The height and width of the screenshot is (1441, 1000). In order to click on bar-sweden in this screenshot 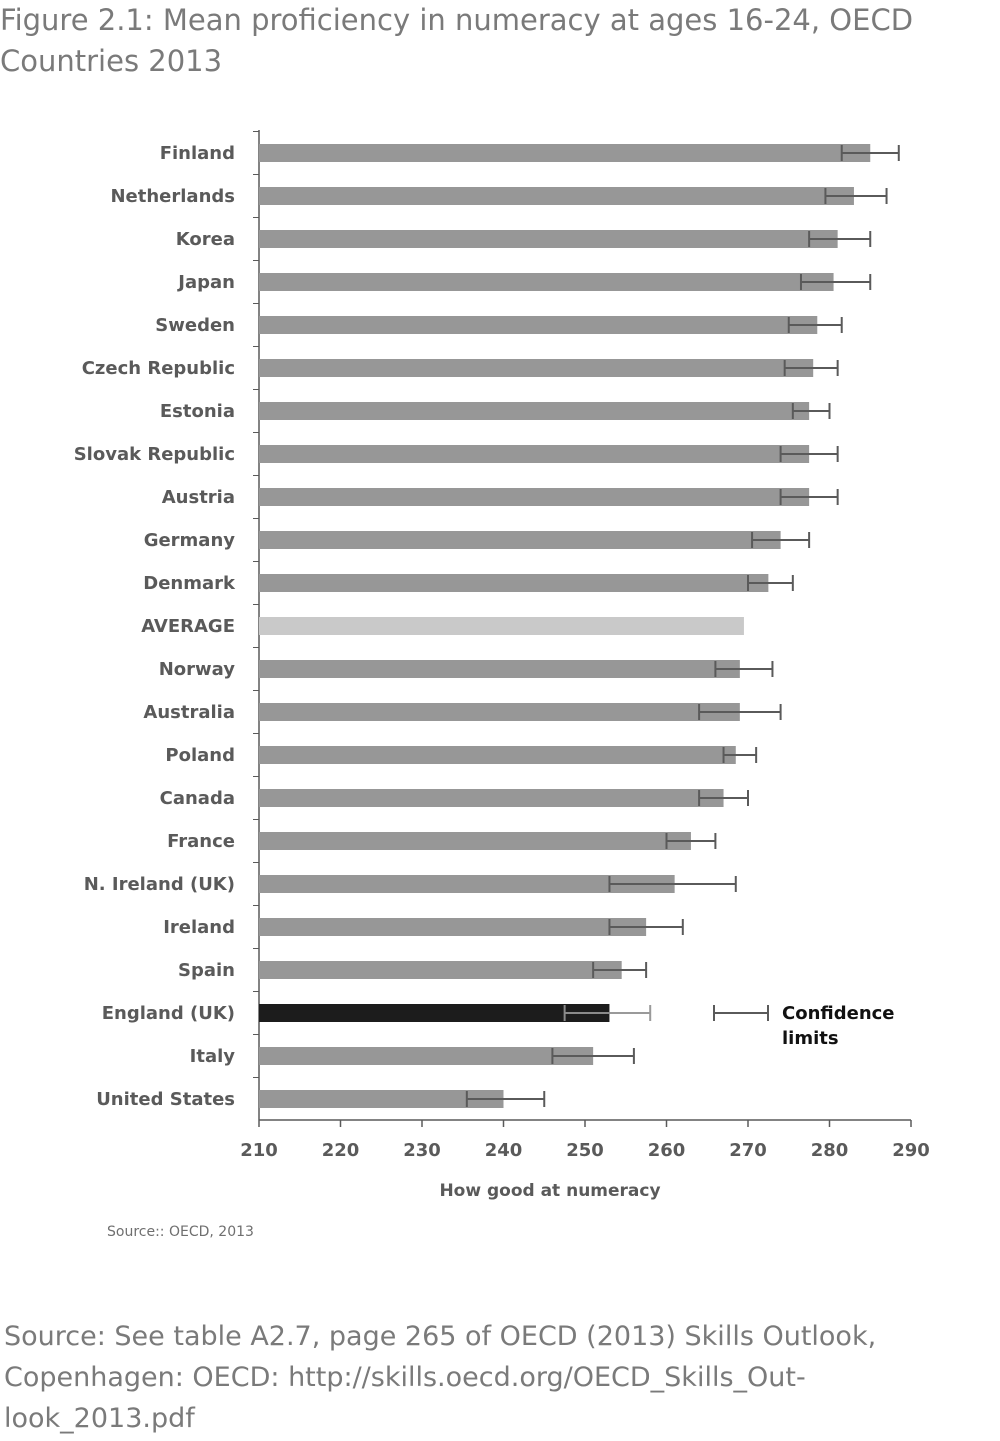, I will do `click(538, 325)`.